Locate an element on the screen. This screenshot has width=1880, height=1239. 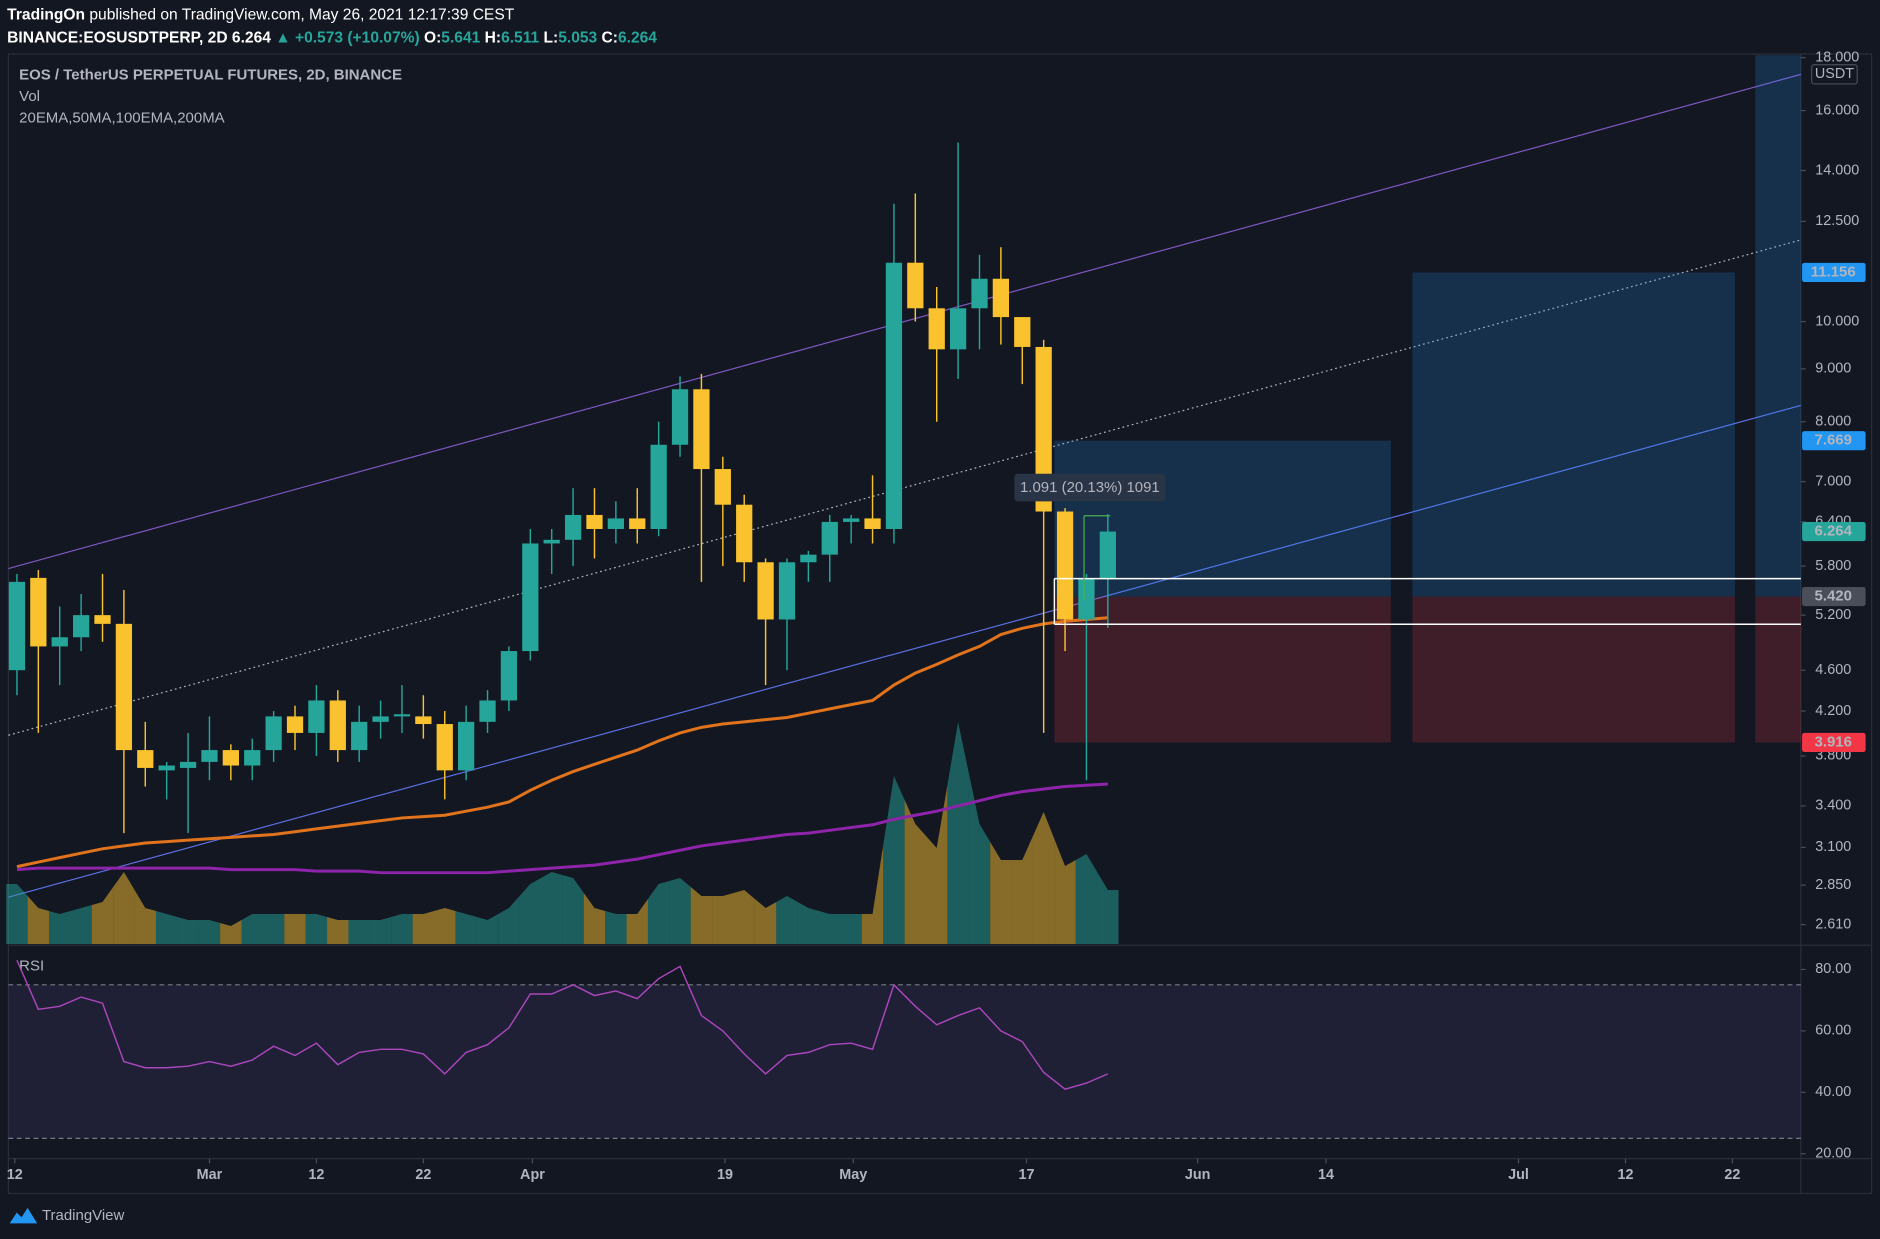
profit-zone is located at coordinates (1778, 326).